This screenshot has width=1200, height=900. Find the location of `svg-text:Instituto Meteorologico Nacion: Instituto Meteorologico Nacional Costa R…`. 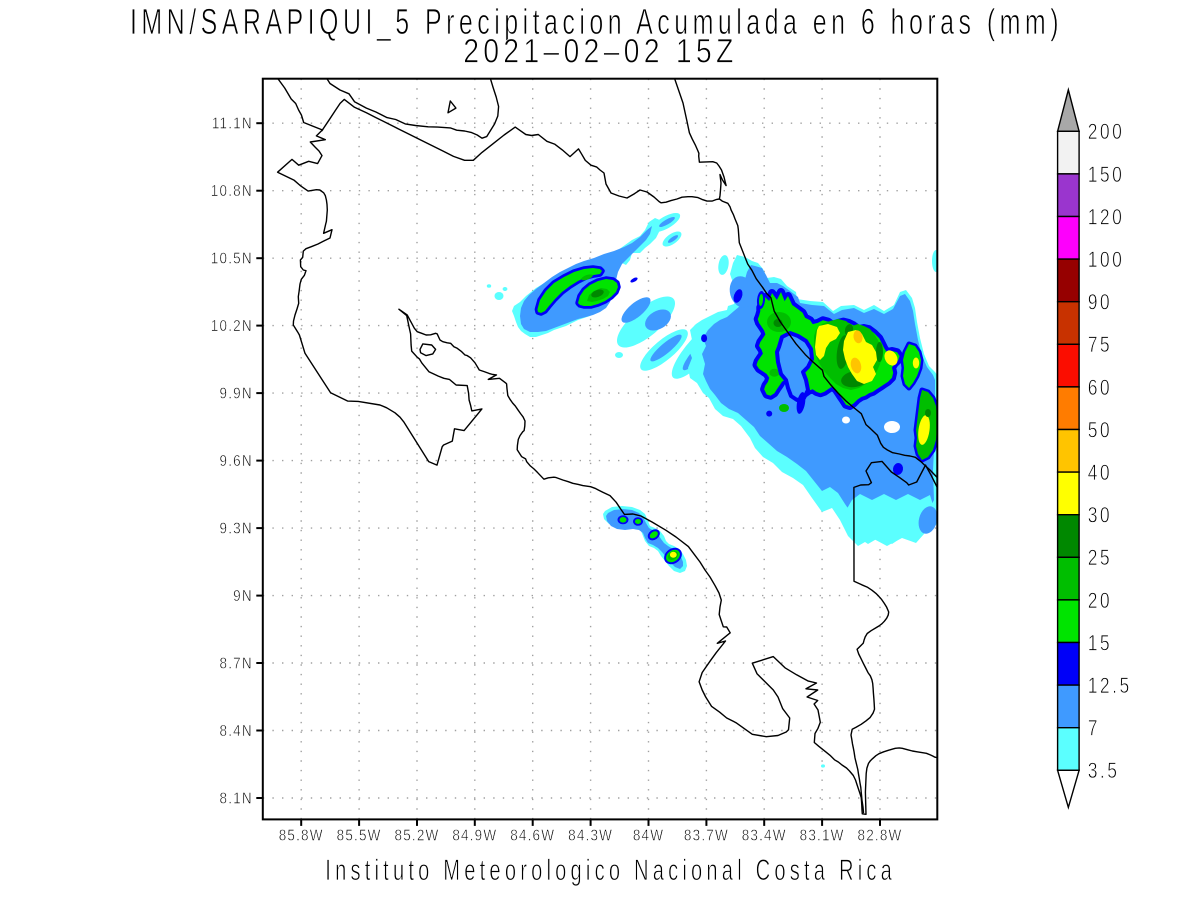

svg-text:Instituto Meteorologico Nacion: Instituto Meteorologico Nacional Costa R… is located at coordinates (610, 869).